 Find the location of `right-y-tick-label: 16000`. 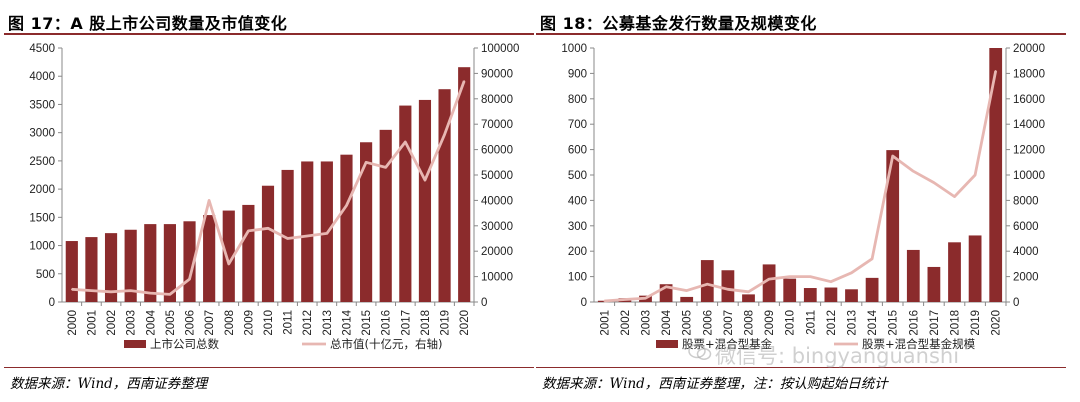

right-y-tick-label: 16000 is located at coordinates (1029, 100).